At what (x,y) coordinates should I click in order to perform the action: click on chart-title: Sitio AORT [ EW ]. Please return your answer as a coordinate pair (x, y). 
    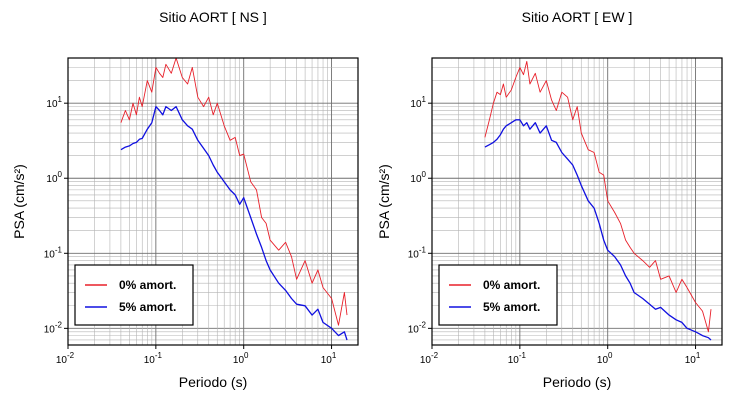
    Looking at the image, I should click on (577, 17).